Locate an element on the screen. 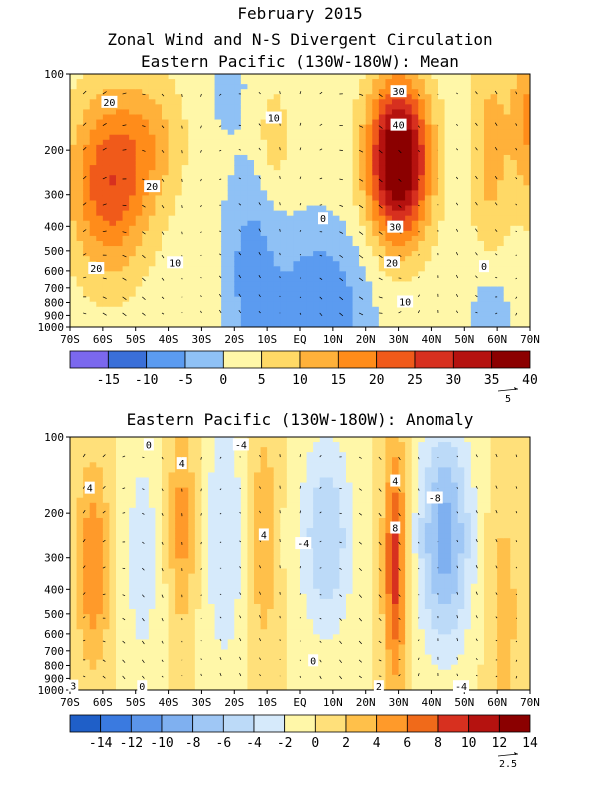  x-tick-label: 30S is located at coordinates (201, 339).